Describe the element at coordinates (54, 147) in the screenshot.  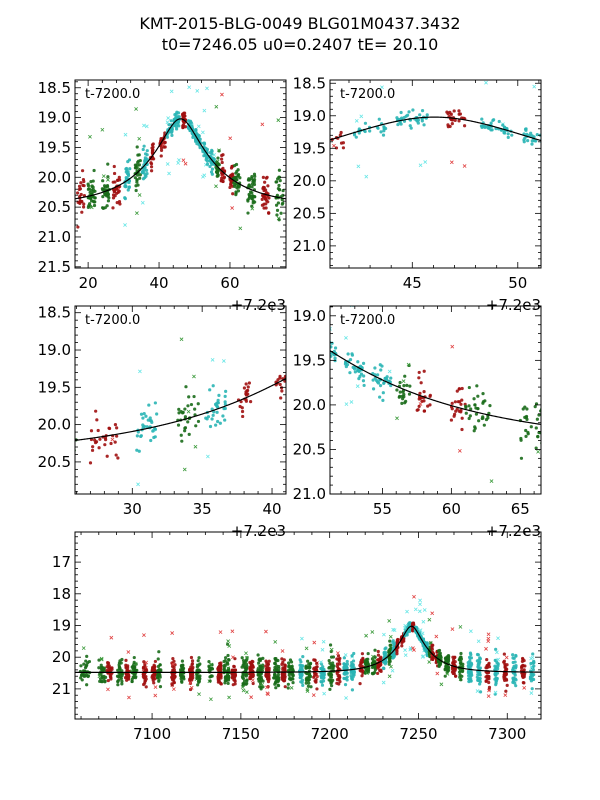
I see `y-tick-label: 19.5` at that location.